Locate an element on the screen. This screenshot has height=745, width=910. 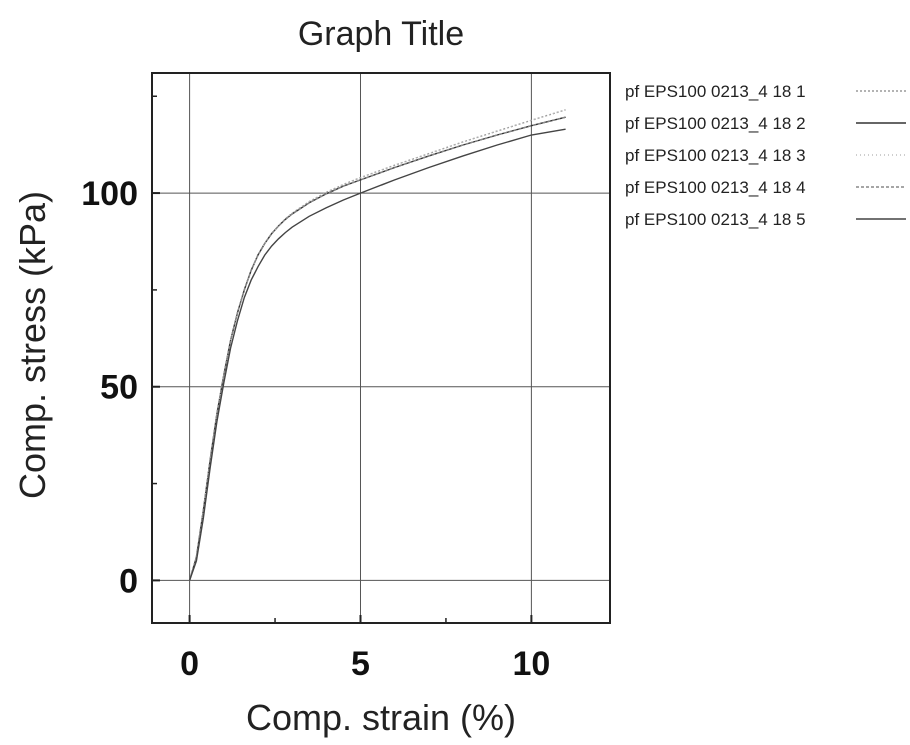
y-tick-label: 100 is located at coordinates (109, 194).